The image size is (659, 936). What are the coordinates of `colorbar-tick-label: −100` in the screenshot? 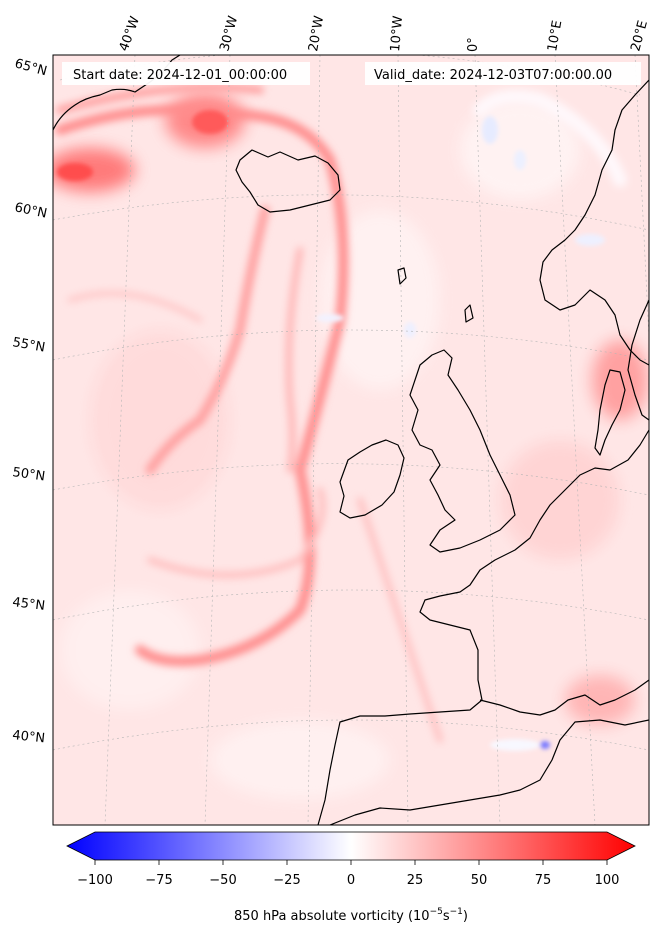 It's located at (95, 880).